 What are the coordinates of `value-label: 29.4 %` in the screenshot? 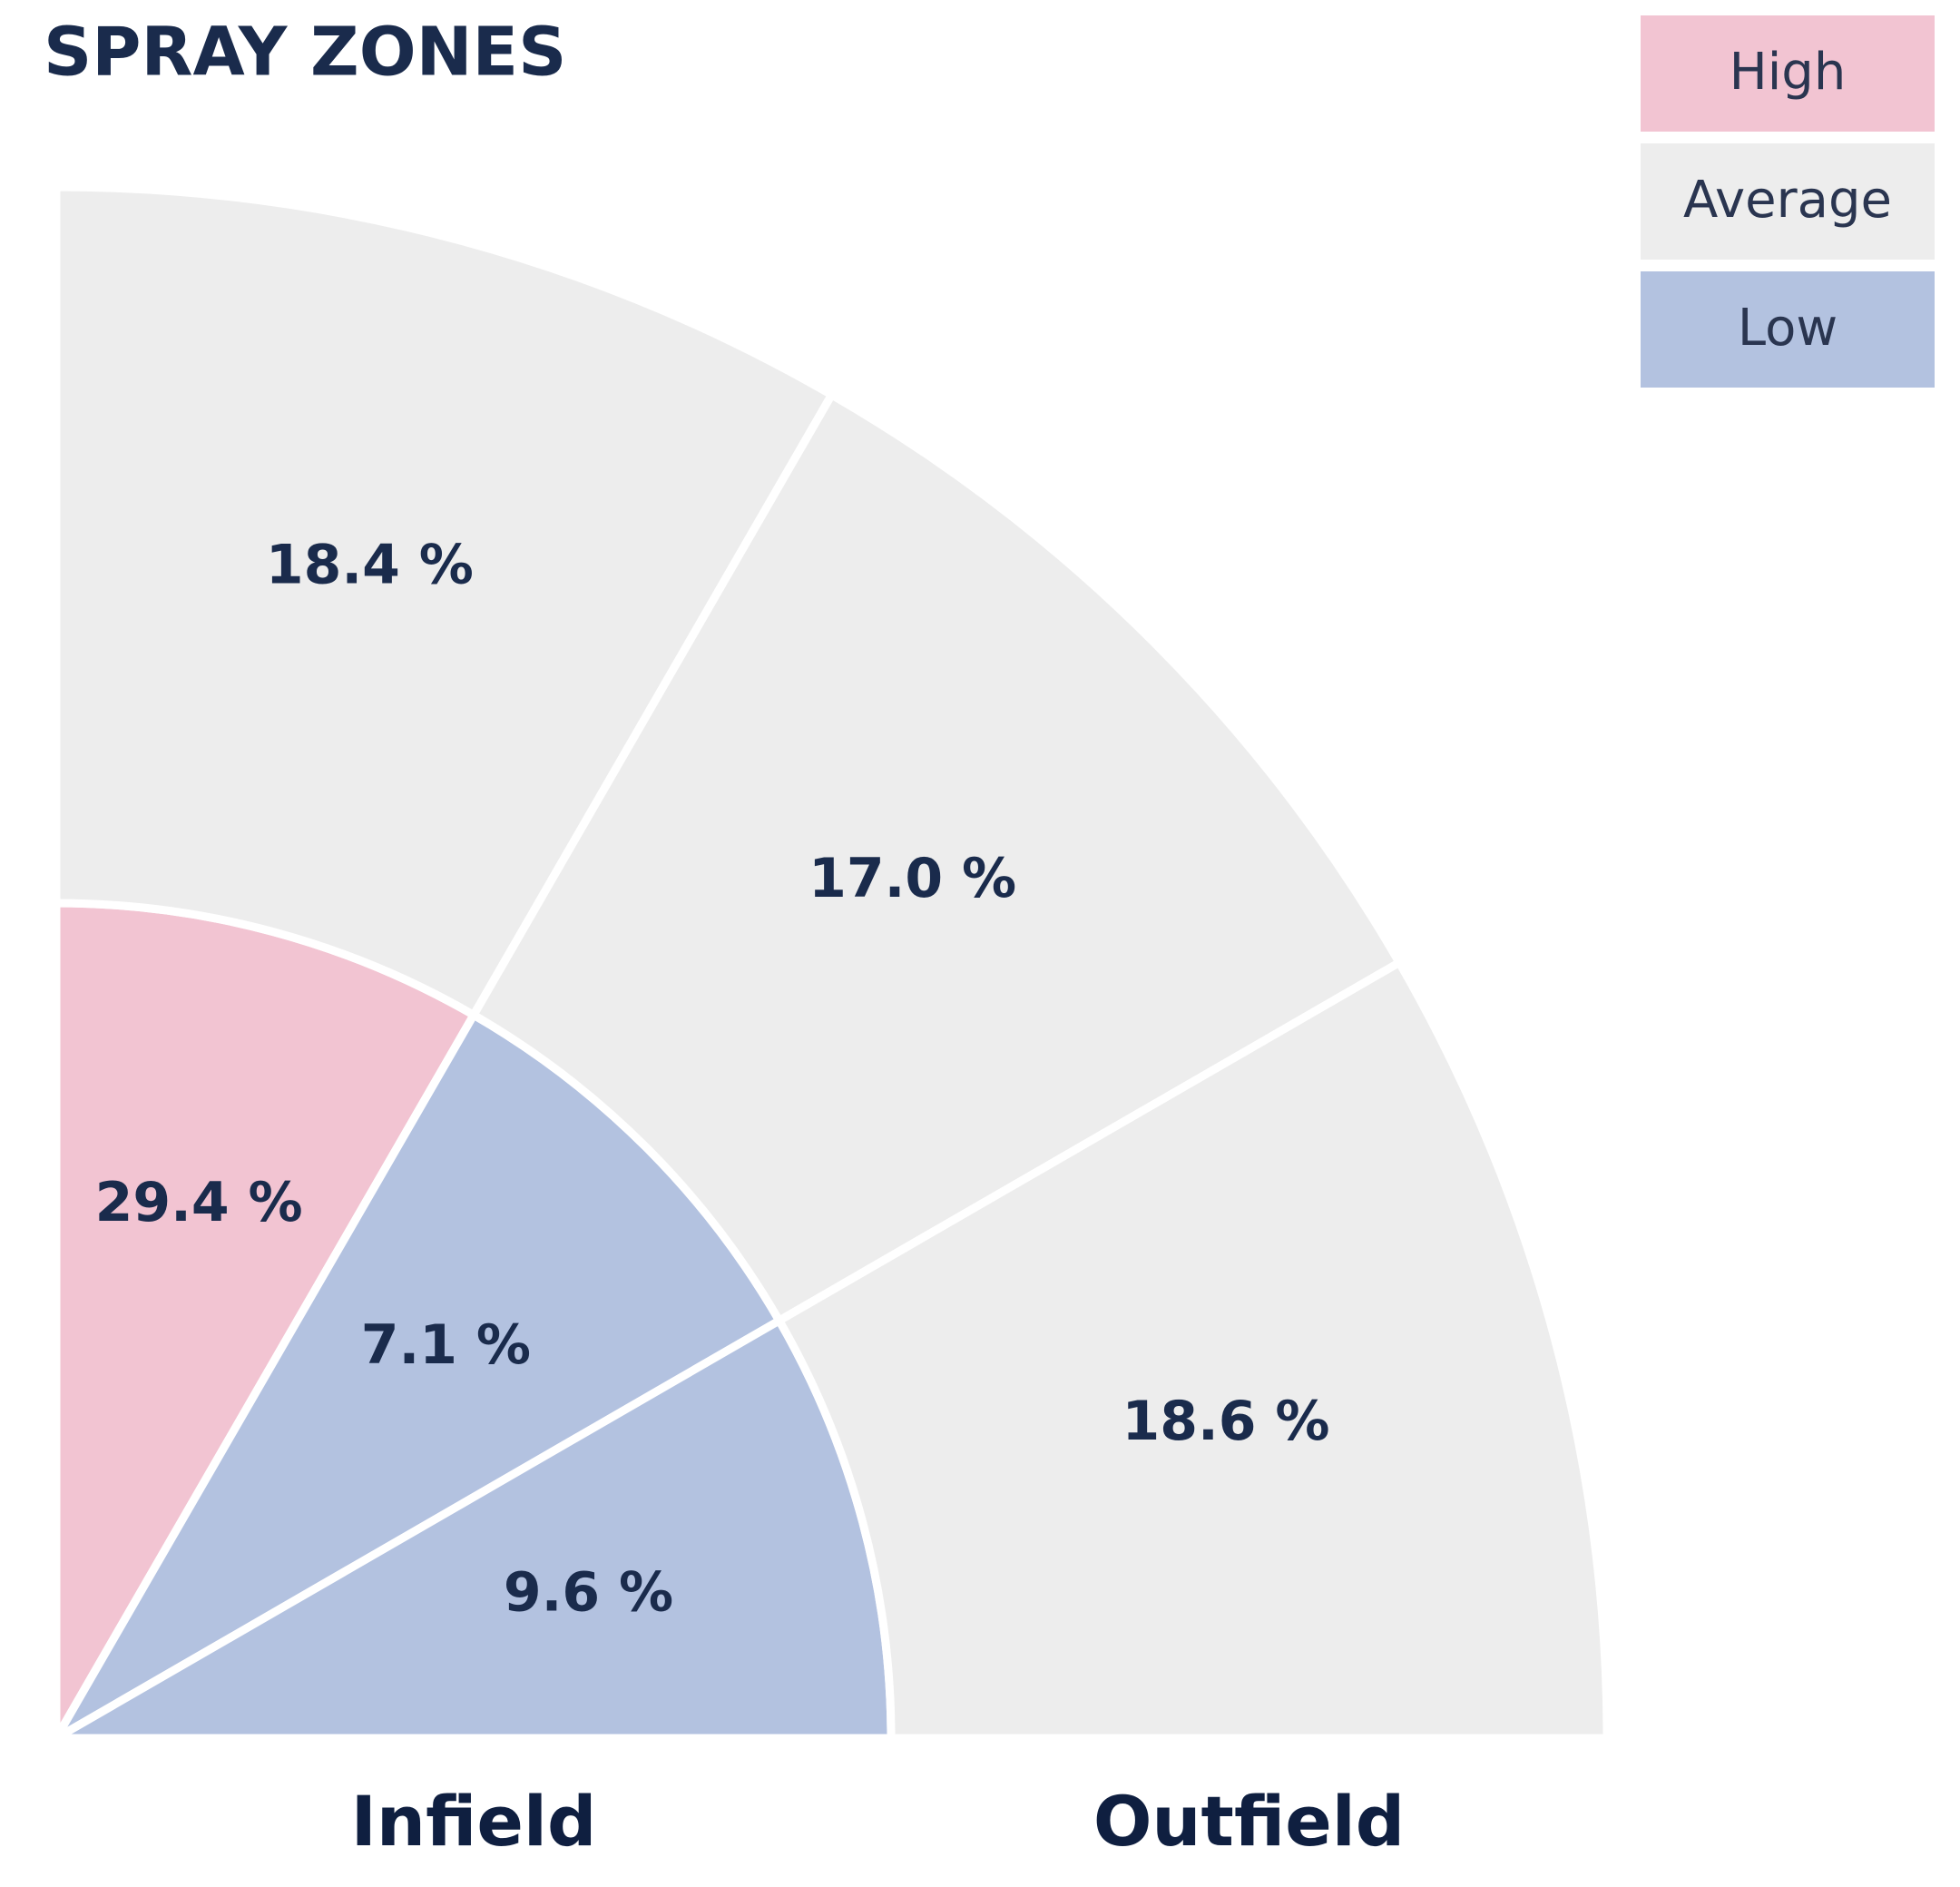 It's located at (199, 1202).